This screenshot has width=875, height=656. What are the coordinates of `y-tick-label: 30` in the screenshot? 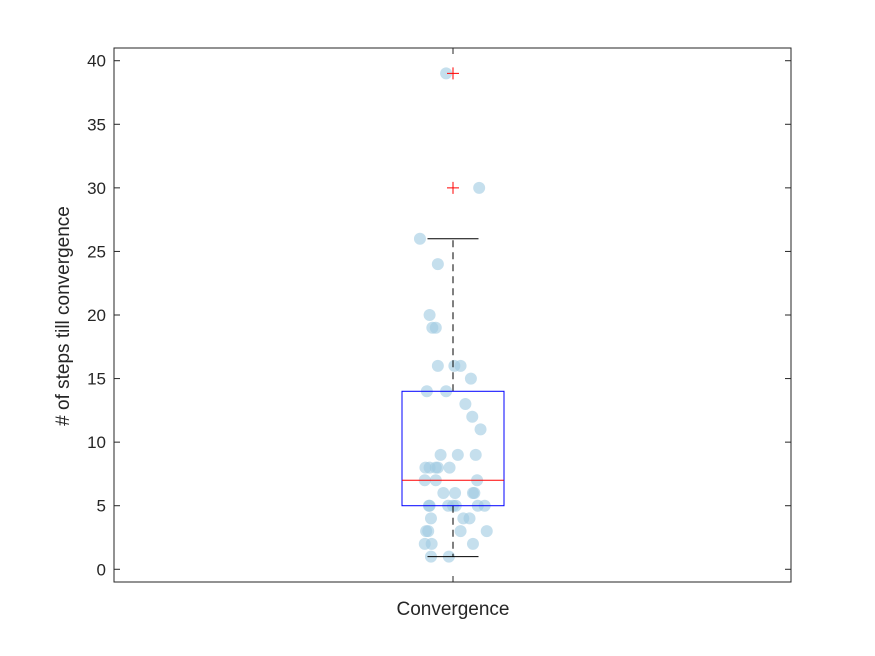 It's located at (96, 188).